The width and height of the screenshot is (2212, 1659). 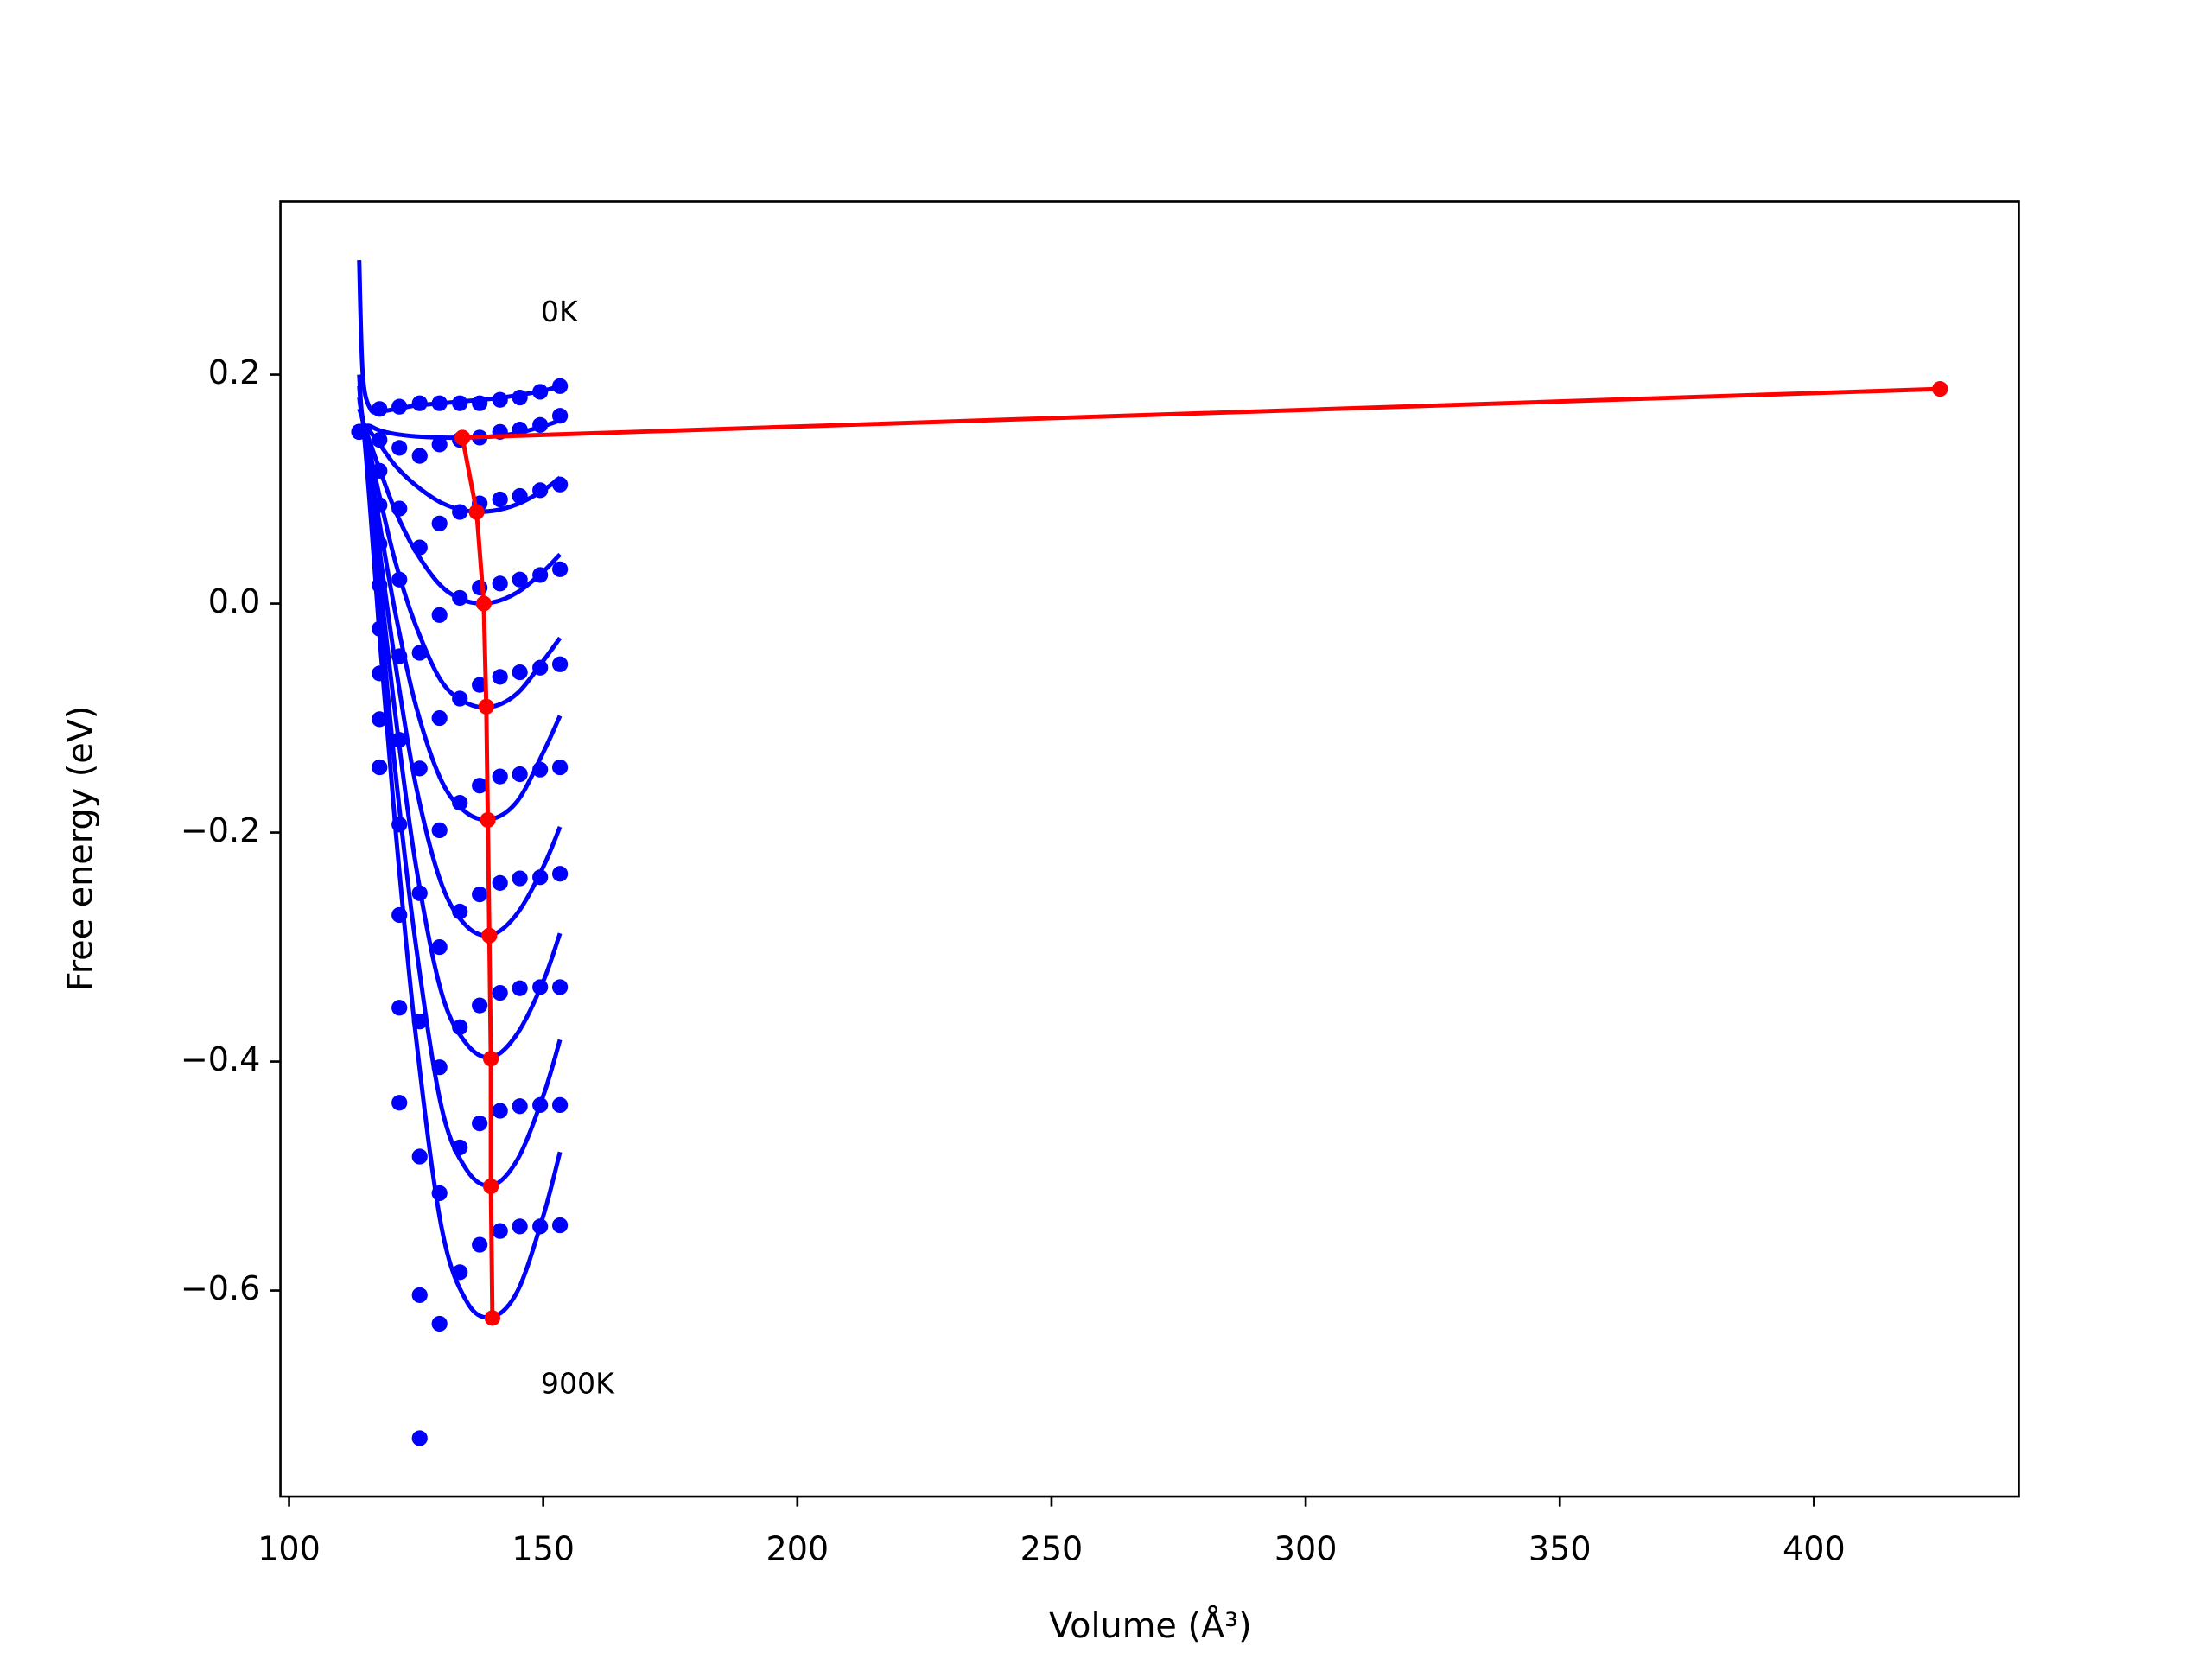 What do you see at coordinates (1052, 1548) in the screenshot?
I see `x-tick-label: 250` at bounding box center [1052, 1548].